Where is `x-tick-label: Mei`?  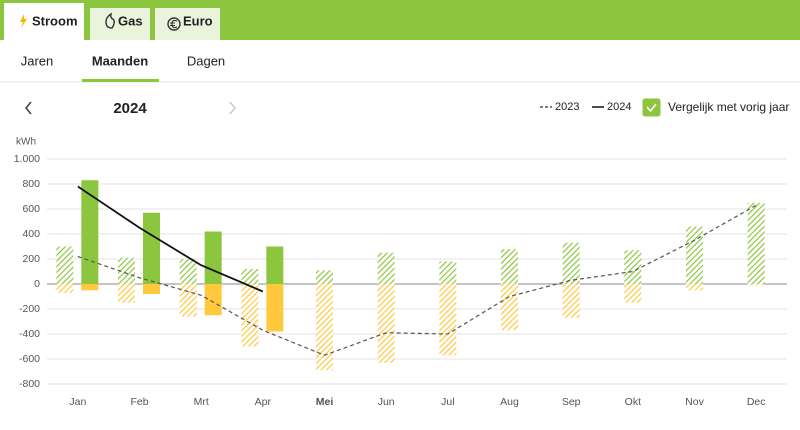 x-tick-label: Mei is located at coordinates (325, 402).